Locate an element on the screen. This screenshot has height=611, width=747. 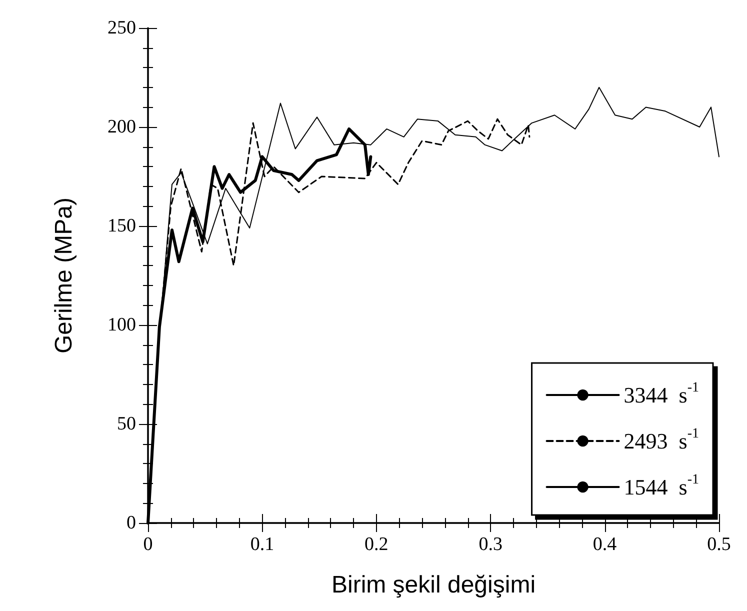
x-tick-label: 0.1 is located at coordinates (262, 544).